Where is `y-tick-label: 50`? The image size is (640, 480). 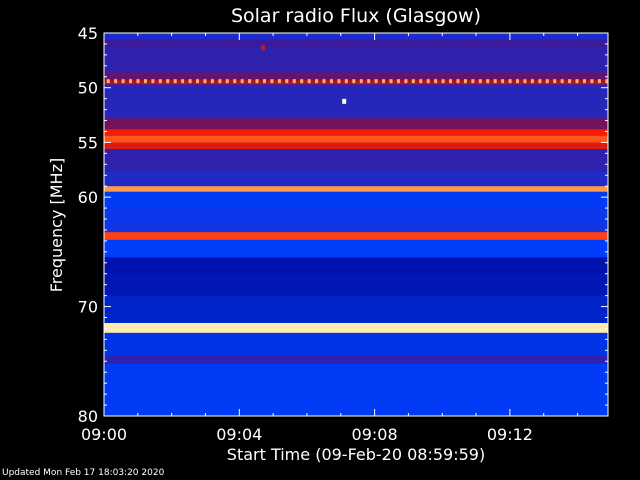 y-tick-label: 50 is located at coordinates (88, 88).